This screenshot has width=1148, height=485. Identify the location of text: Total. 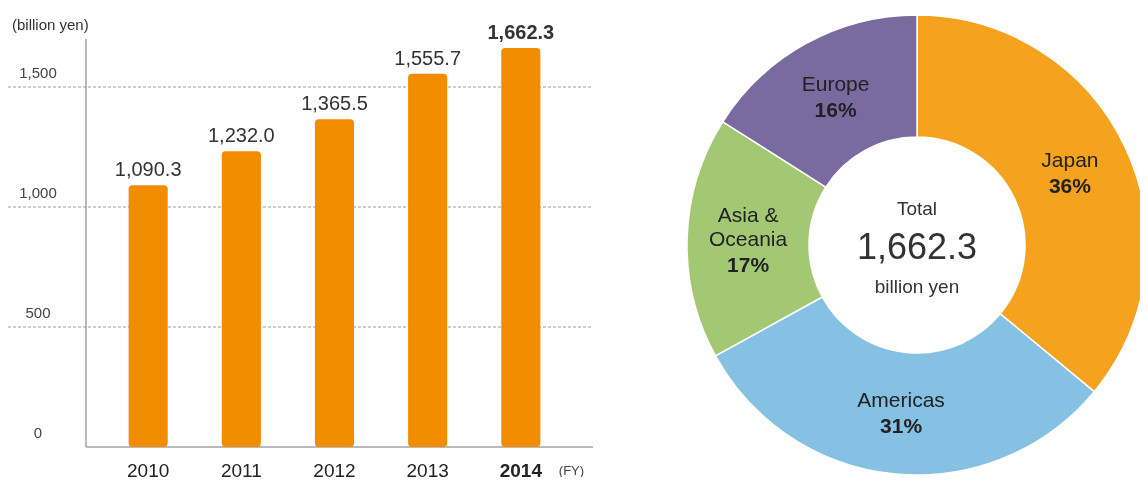
(917, 208).